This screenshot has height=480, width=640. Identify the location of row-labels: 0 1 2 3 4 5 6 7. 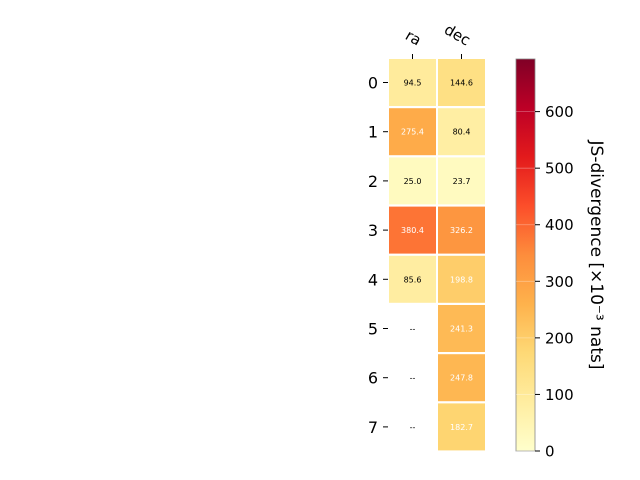
(378, 255).